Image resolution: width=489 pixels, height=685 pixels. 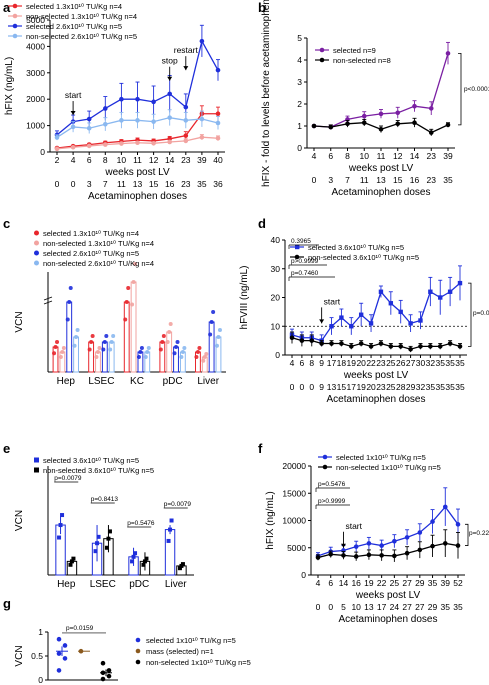 What do you see at coordinates (294, 521) in the screenshot?
I see `y-tick-label: 10000` at bounding box center [294, 521].